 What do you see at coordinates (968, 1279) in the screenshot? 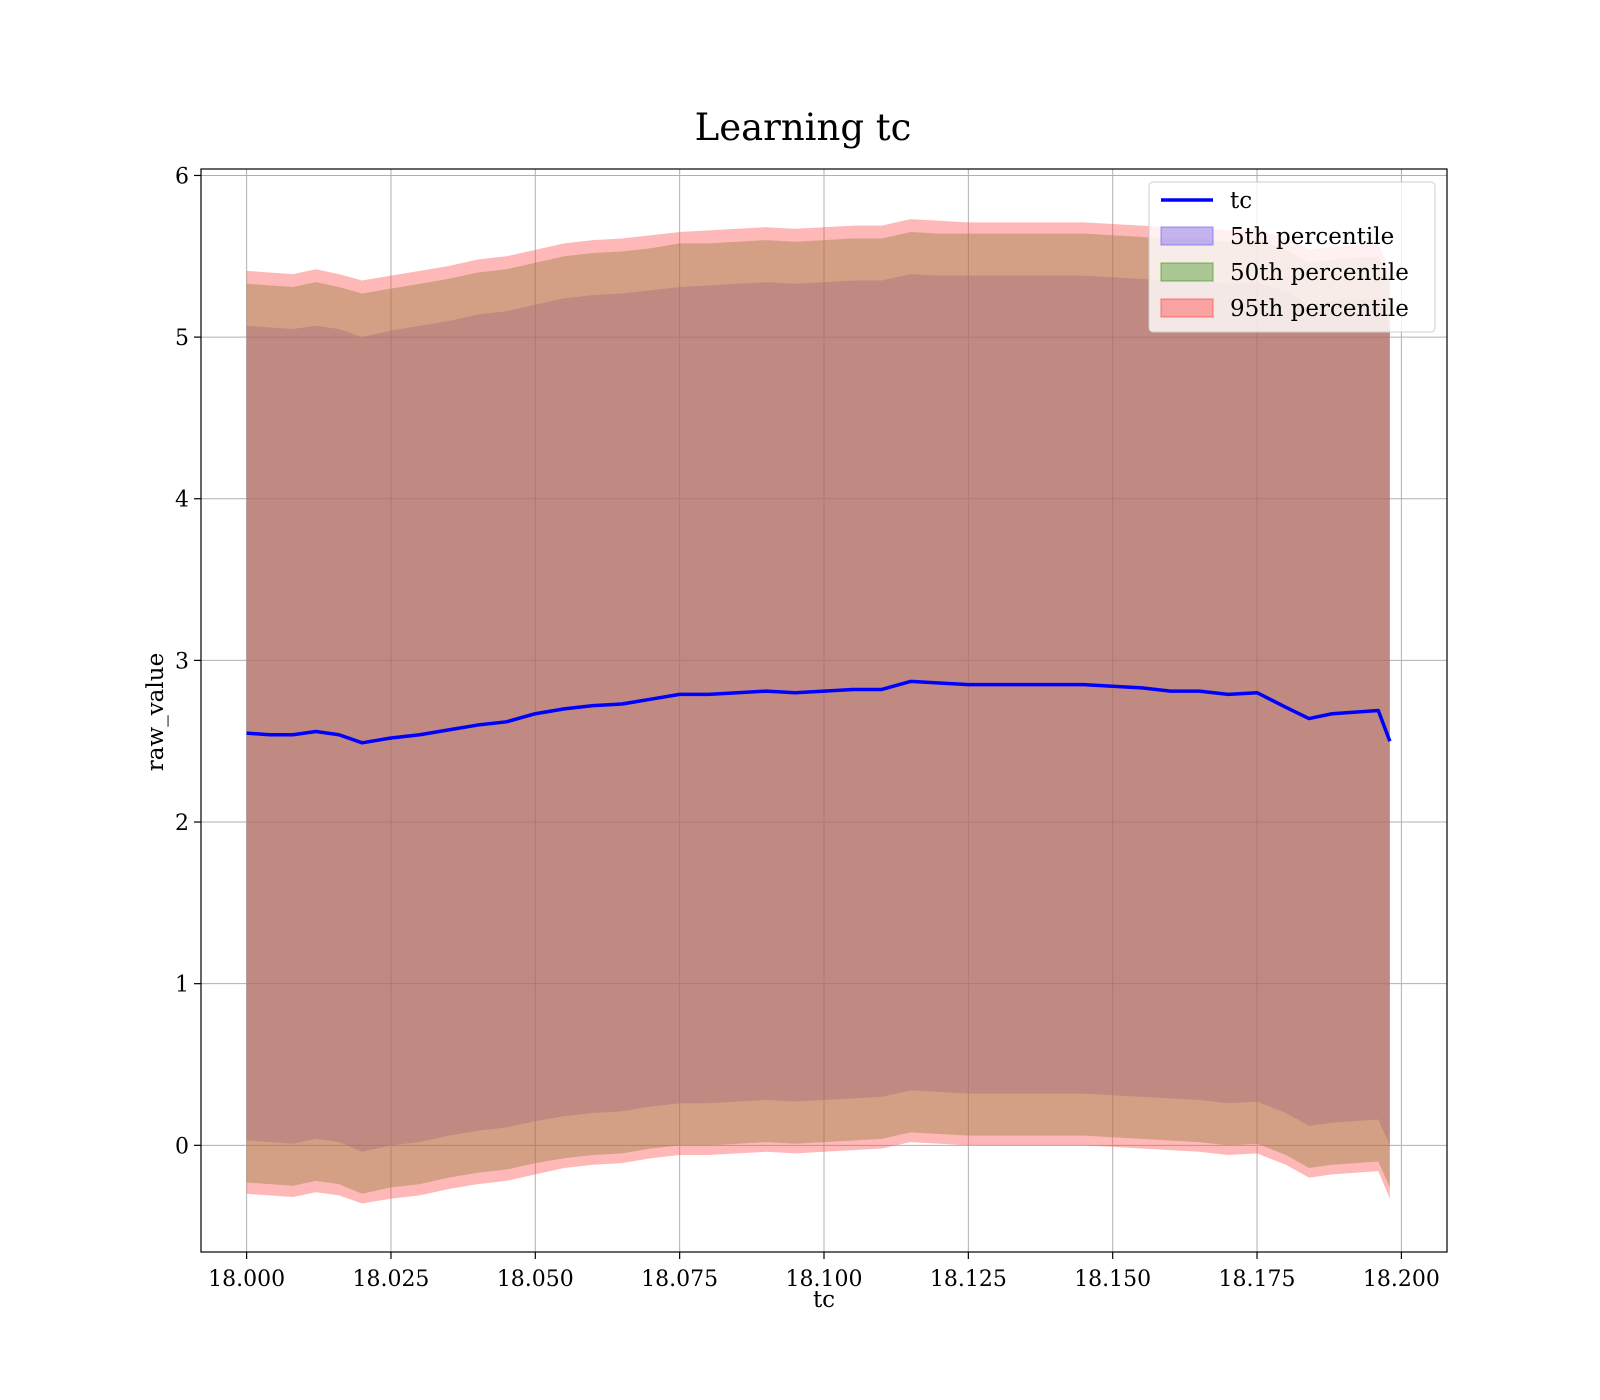
I see `x-tick-label: 18.125` at bounding box center [968, 1279].